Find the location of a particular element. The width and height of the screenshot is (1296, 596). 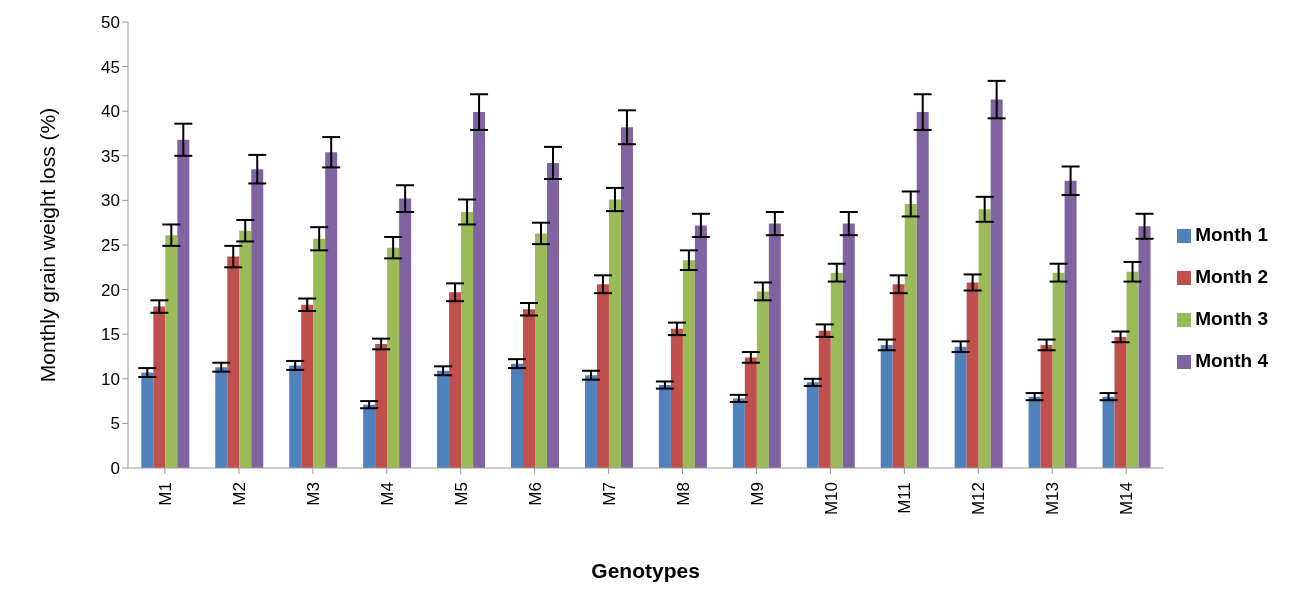

x-tick-label: M11 is located at coordinates (905, 498).